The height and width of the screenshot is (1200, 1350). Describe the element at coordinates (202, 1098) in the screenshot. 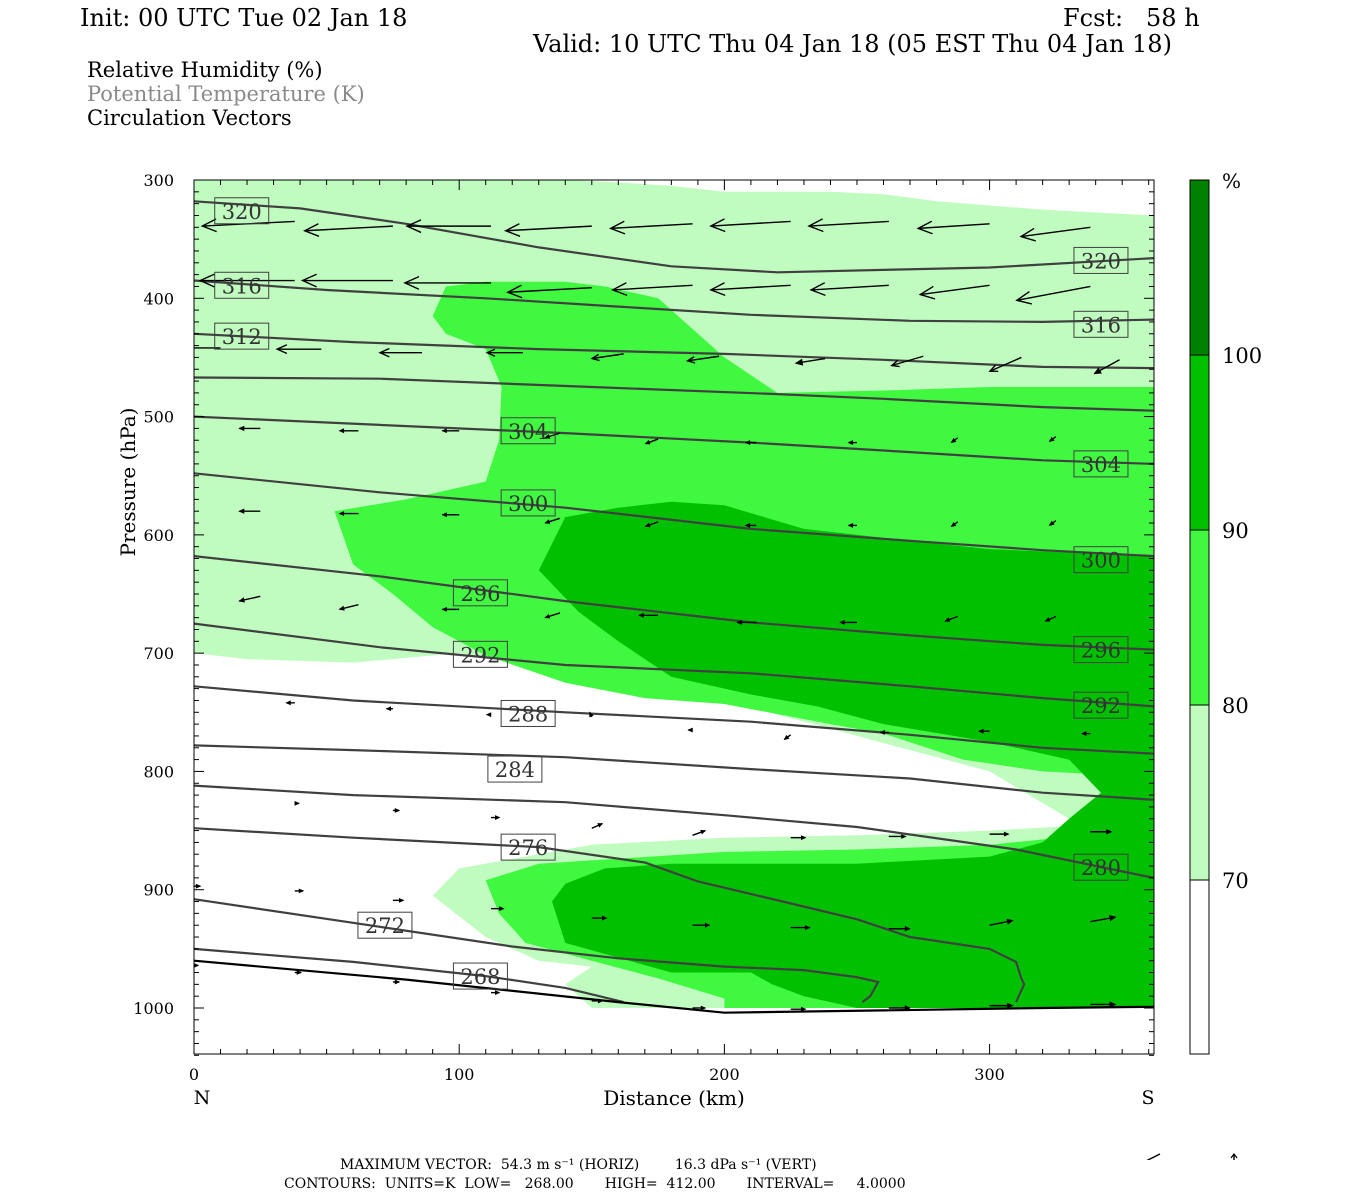

I see `x-end-label-north: N` at that location.